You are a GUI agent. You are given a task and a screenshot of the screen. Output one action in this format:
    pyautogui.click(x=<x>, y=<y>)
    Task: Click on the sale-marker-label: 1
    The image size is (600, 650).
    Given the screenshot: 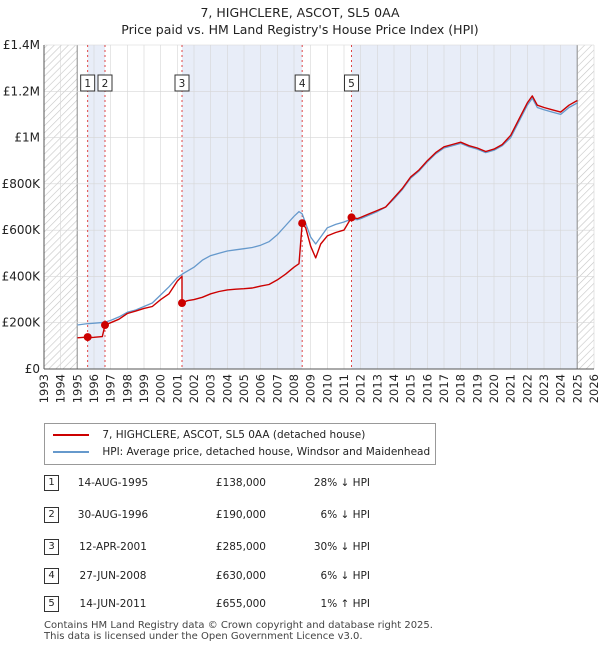 What is the action you would take?
    pyautogui.click(x=87, y=84)
    